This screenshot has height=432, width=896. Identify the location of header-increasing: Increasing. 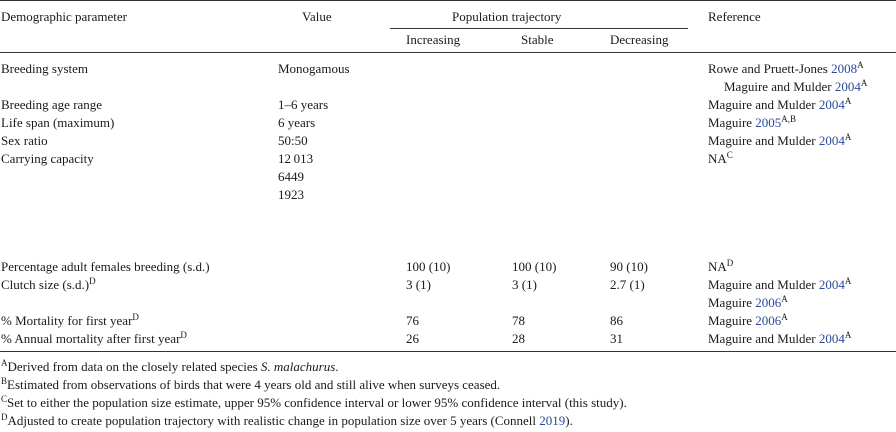
(433, 39).